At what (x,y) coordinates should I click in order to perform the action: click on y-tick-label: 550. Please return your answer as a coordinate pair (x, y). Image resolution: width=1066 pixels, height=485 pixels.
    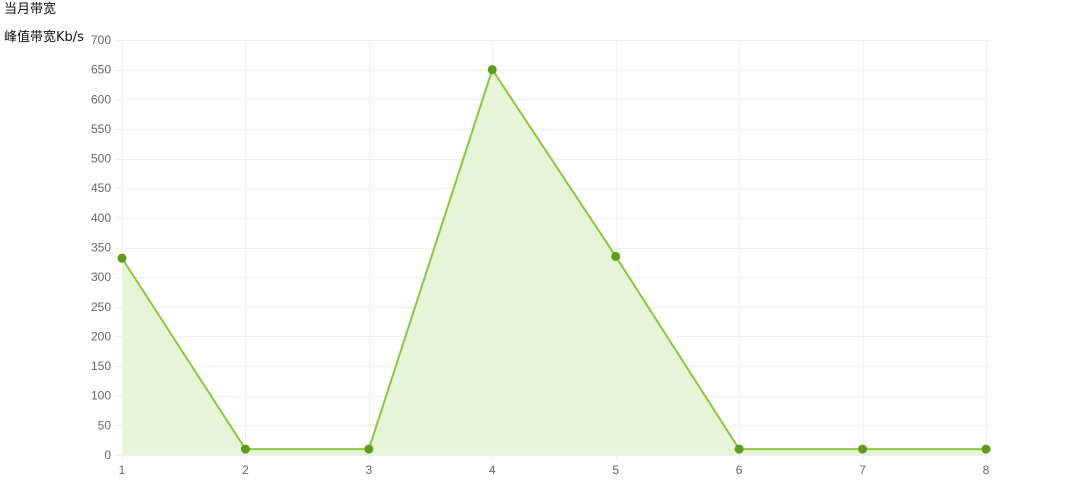
    Looking at the image, I should click on (101, 129).